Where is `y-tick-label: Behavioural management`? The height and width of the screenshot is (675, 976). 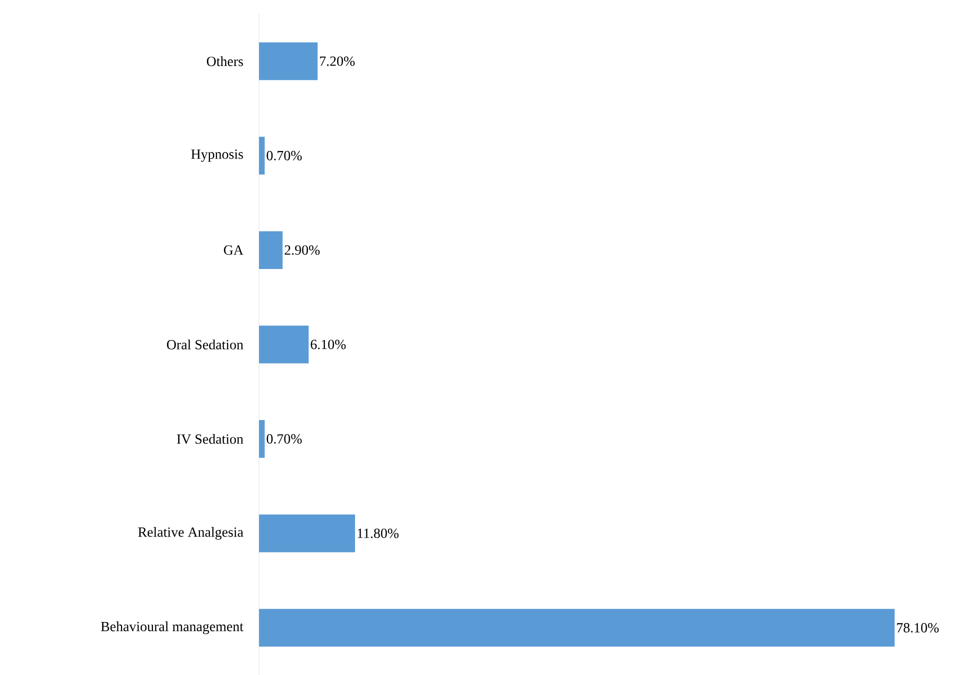
y-tick-label: Behavioural management is located at coordinates (172, 627).